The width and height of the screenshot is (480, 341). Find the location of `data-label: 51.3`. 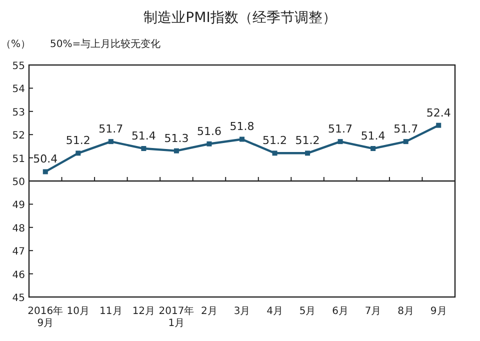

data-label: 51.3 is located at coordinates (176, 138).